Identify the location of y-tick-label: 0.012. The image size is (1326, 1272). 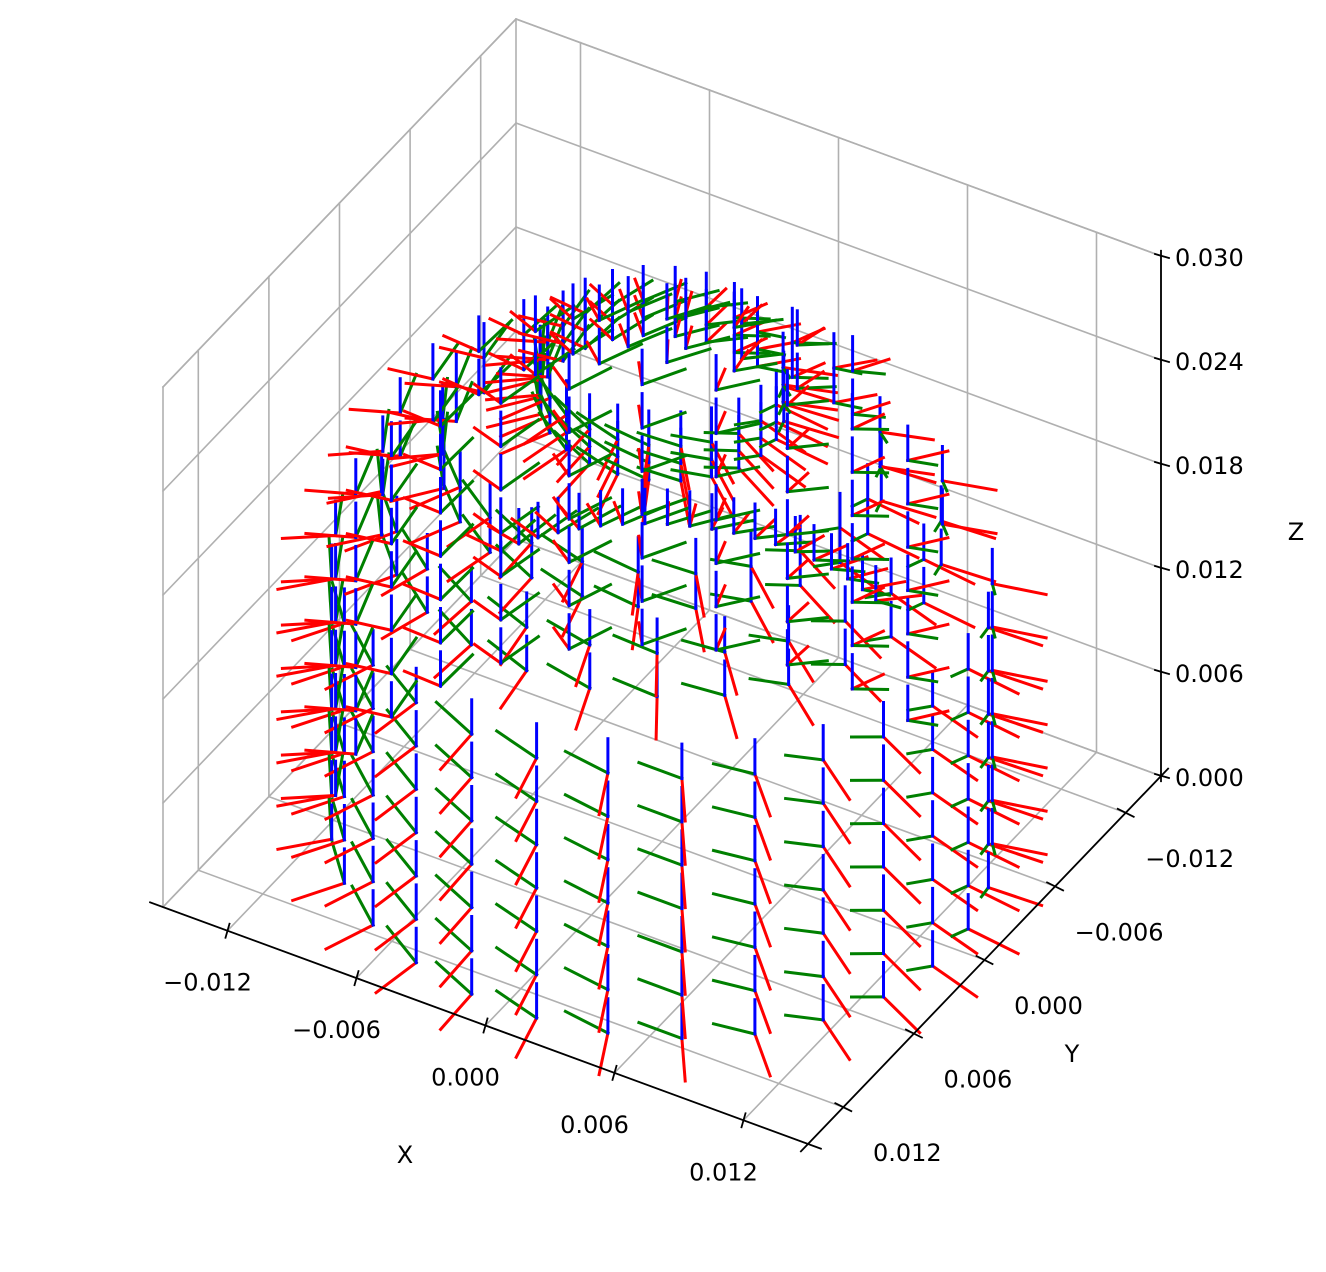
(907, 1153).